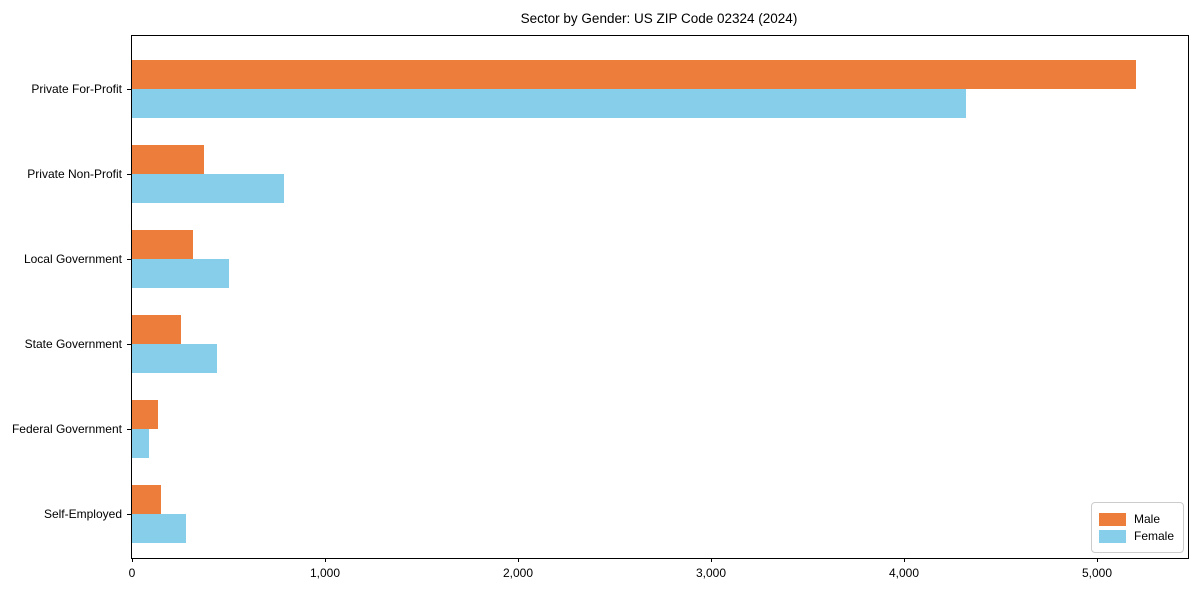 This screenshot has width=1200, height=600. I want to click on legend-label-male: Male, so click(1146, 519).